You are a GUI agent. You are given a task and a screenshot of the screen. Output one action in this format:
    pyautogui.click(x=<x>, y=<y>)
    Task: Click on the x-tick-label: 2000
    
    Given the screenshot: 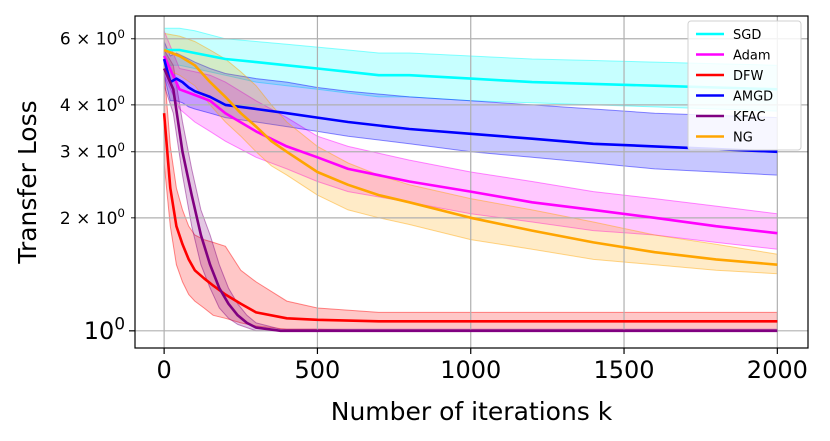 What is the action you would take?
    pyautogui.click(x=777, y=370)
    